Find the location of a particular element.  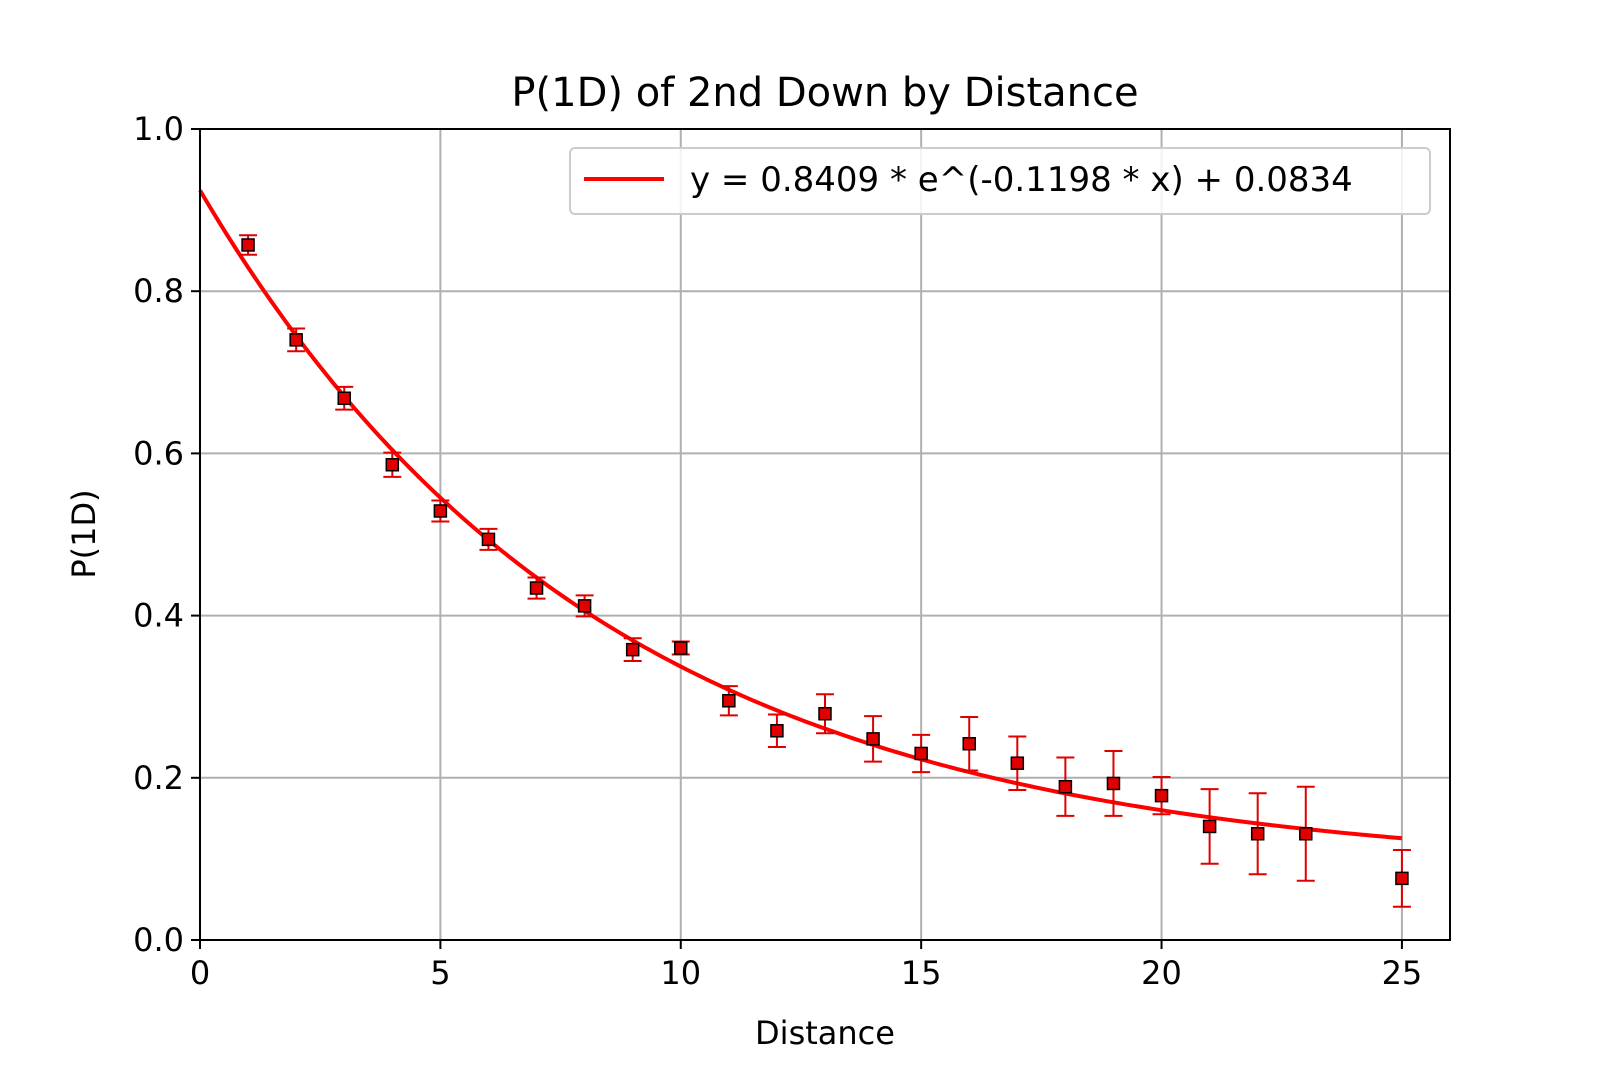

y-tick-label: 0.6 is located at coordinates (158, 453).